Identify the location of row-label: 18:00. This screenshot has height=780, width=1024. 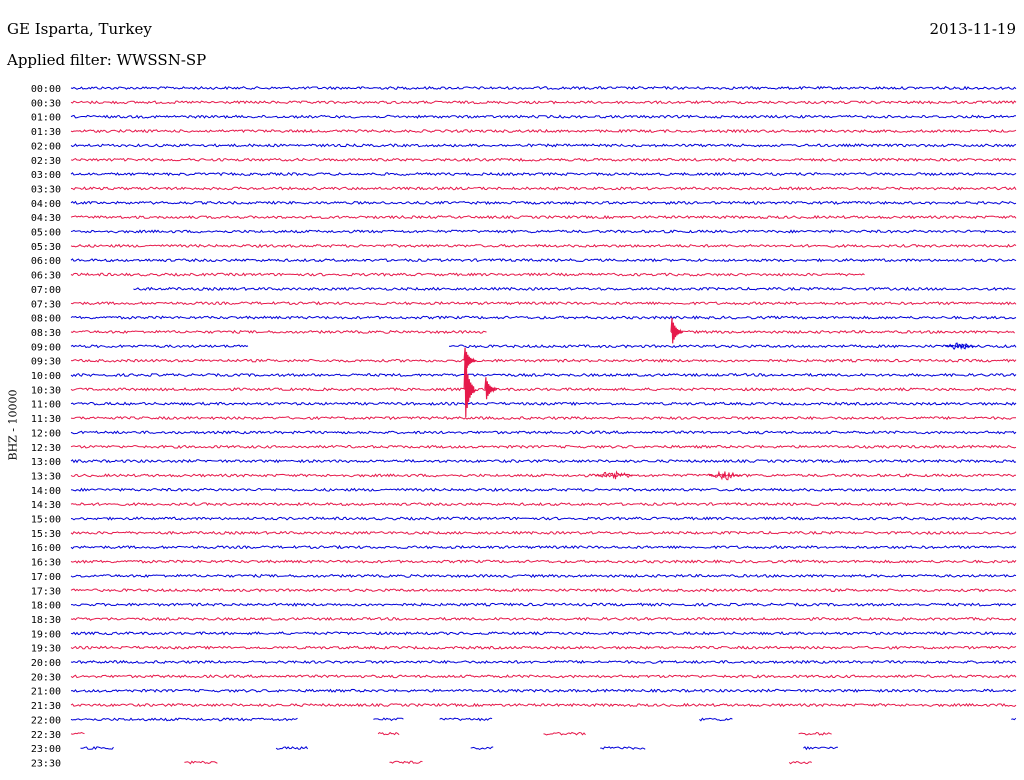
(46, 606).